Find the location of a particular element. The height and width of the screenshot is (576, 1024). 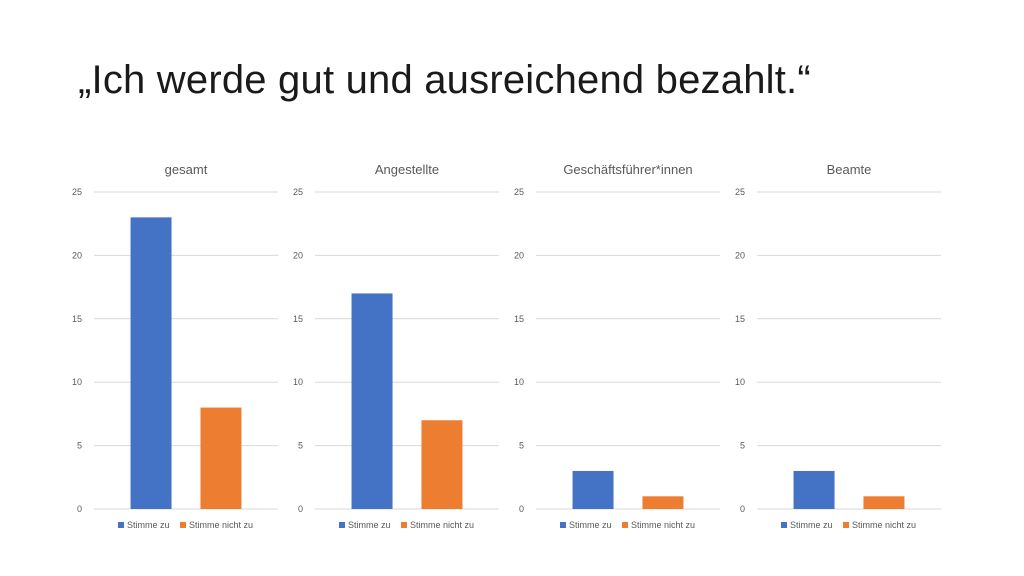

chart-title: Geschäftsführer*innen is located at coordinates (627, 169).